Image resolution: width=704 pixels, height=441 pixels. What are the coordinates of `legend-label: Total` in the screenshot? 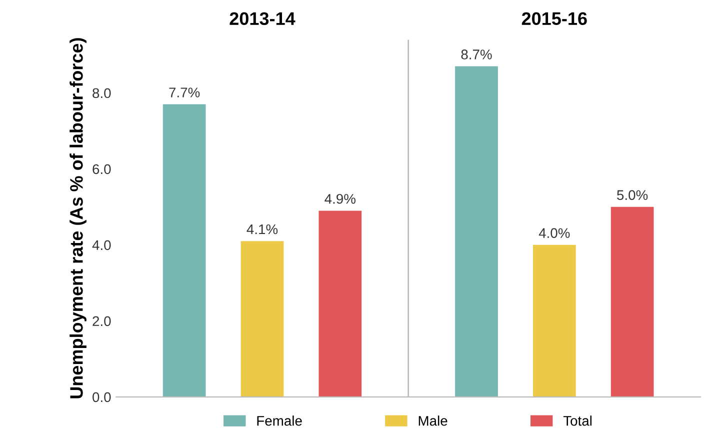 It's located at (577, 421).